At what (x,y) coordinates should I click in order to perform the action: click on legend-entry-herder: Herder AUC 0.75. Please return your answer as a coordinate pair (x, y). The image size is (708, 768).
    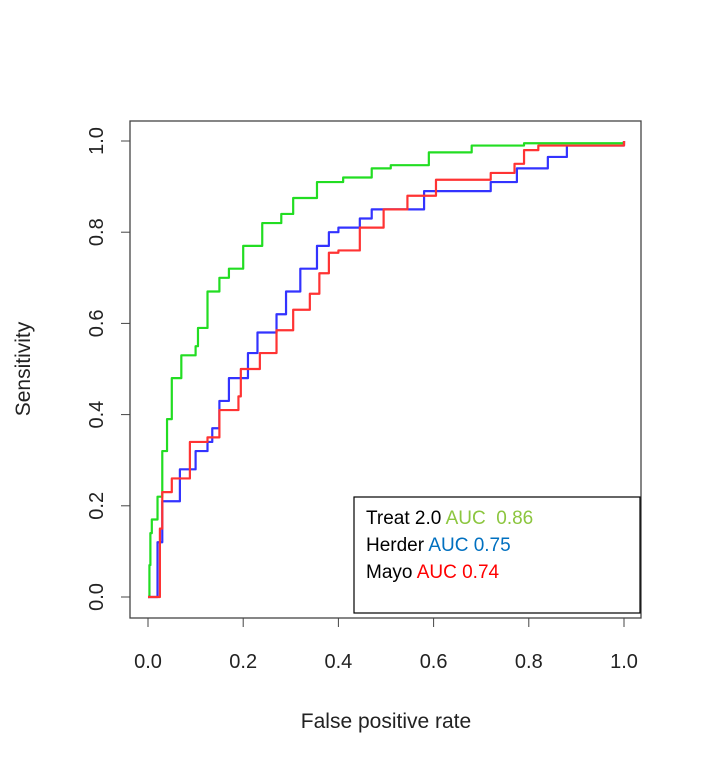
    Looking at the image, I should click on (438, 545).